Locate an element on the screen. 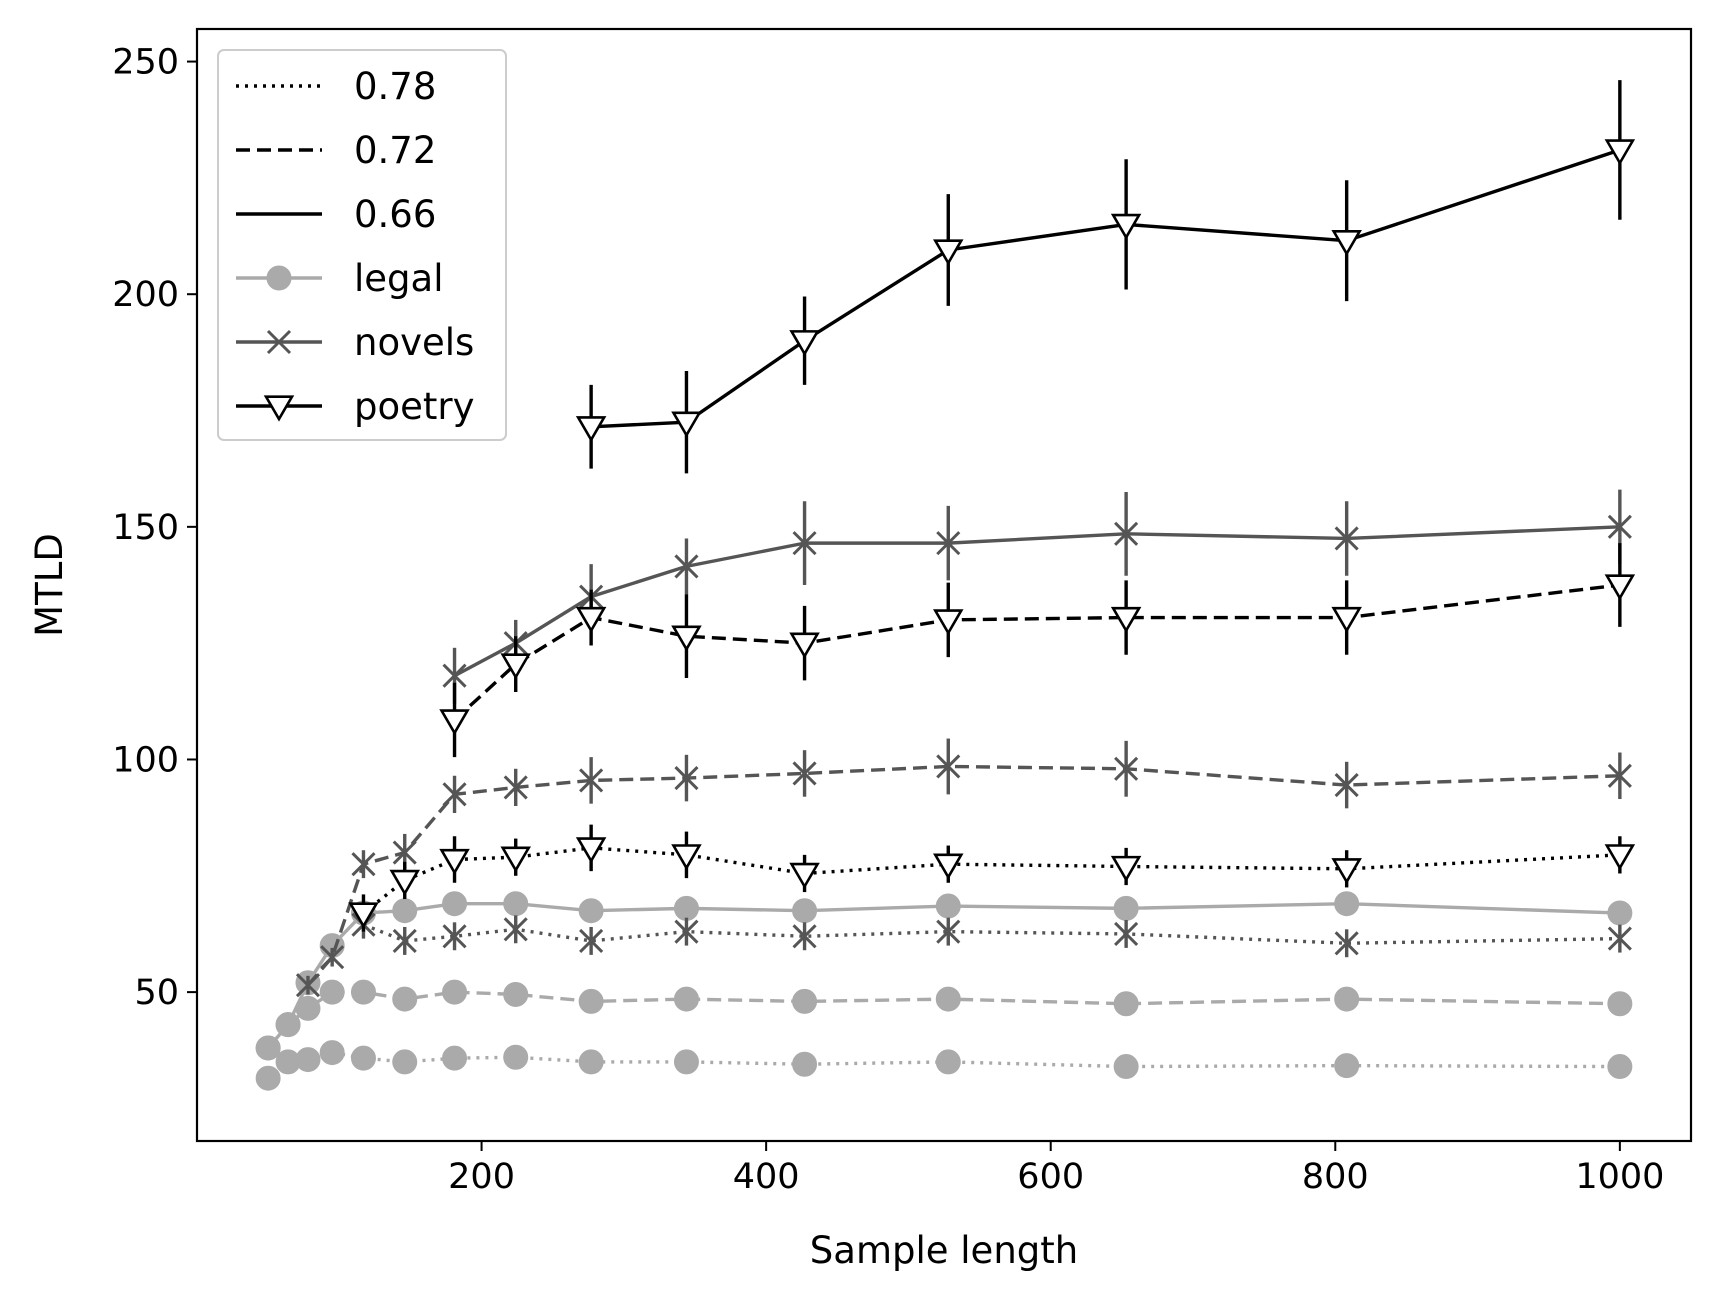 This screenshot has height=1298, width=1715. y-tick-label: 100 is located at coordinates (145, 760).